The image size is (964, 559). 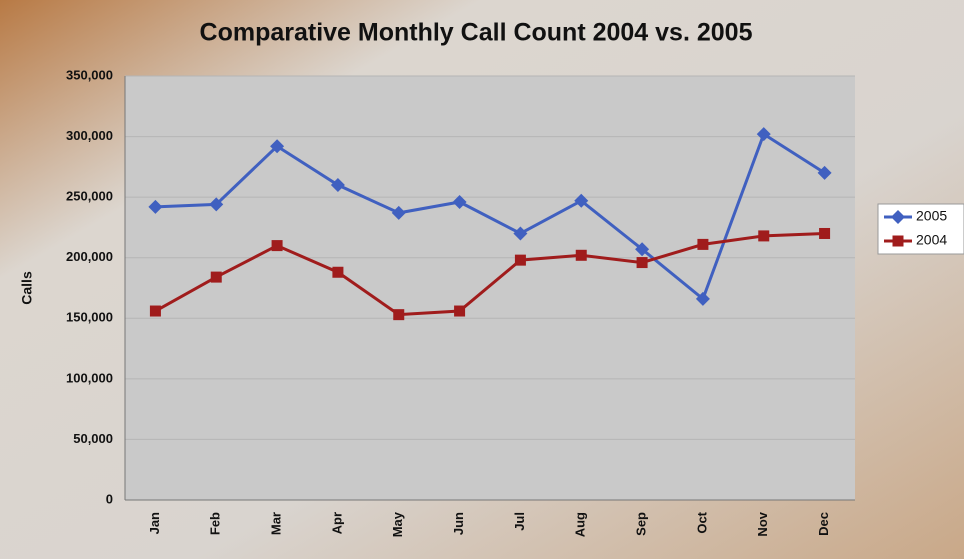 What do you see at coordinates (89, 377) in the screenshot?
I see `y-tick-label: 100,000` at bounding box center [89, 377].